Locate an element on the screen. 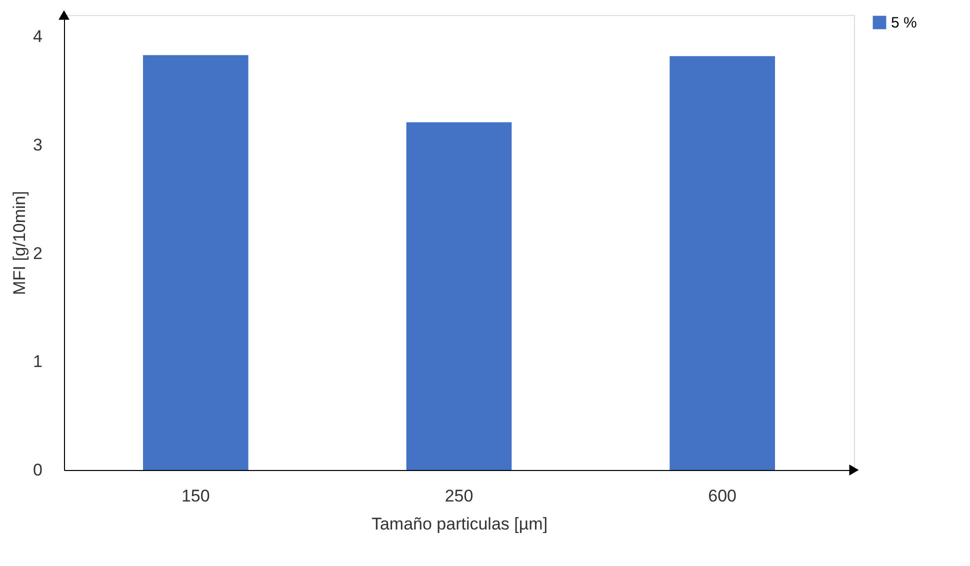 The height and width of the screenshot is (566, 970). y-tick-label: 0 is located at coordinates (37, 470).